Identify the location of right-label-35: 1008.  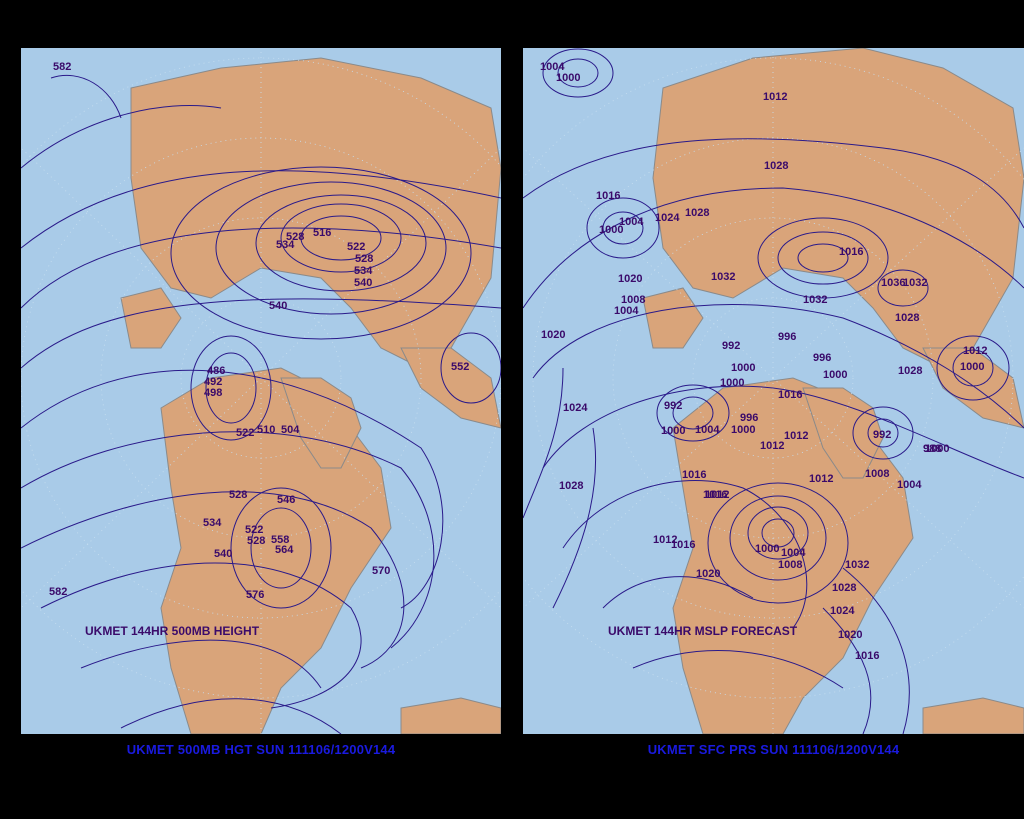
(877, 474).